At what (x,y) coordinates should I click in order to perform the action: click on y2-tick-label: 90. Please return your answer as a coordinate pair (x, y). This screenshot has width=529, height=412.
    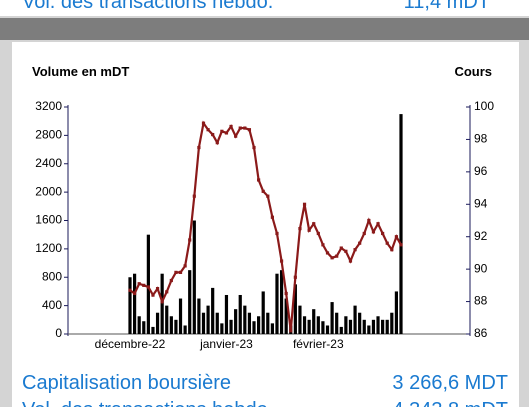
    Looking at the image, I should click on (481, 268).